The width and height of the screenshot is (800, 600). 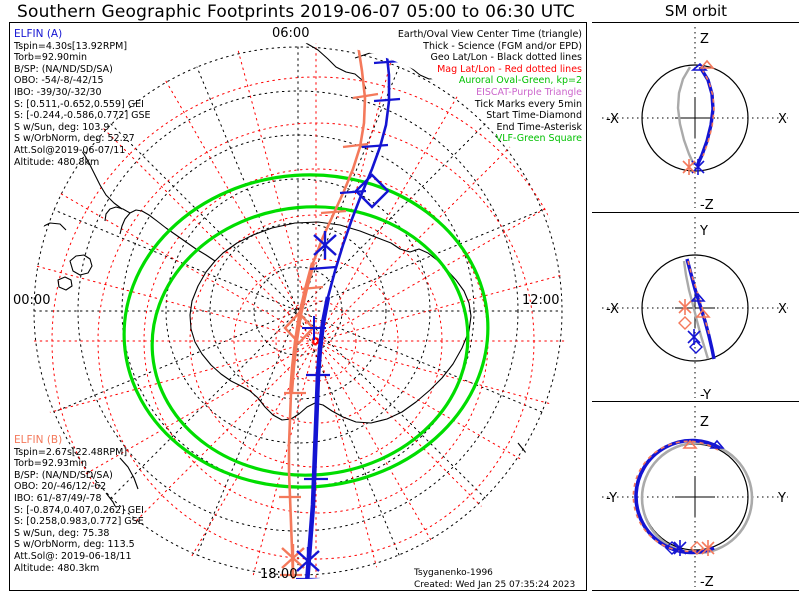 What do you see at coordinates (291, 33) in the screenshot?
I see `clock-label-top: 06:00` at bounding box center [291, 33].